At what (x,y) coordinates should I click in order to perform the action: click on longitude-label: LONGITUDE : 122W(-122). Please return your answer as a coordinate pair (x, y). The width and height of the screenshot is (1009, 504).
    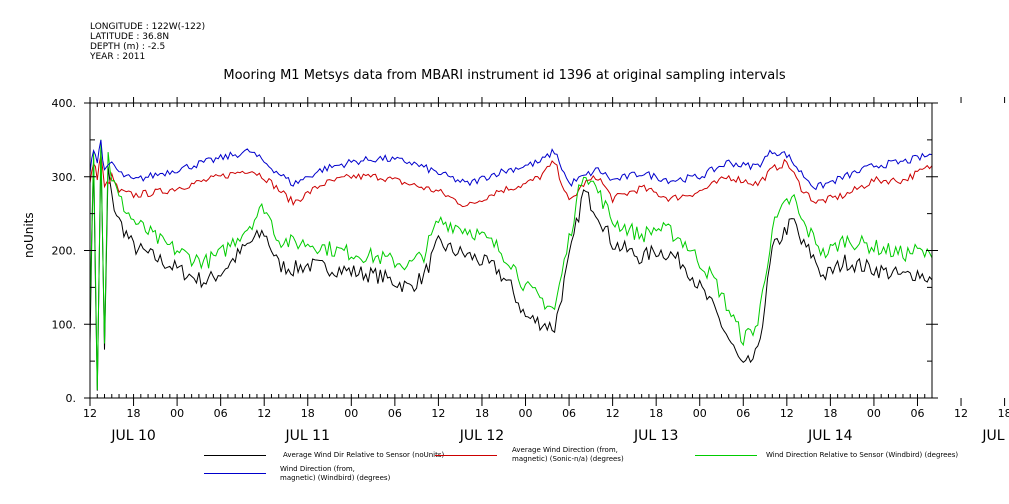
    Looking at the image, I should click on (148, 27).